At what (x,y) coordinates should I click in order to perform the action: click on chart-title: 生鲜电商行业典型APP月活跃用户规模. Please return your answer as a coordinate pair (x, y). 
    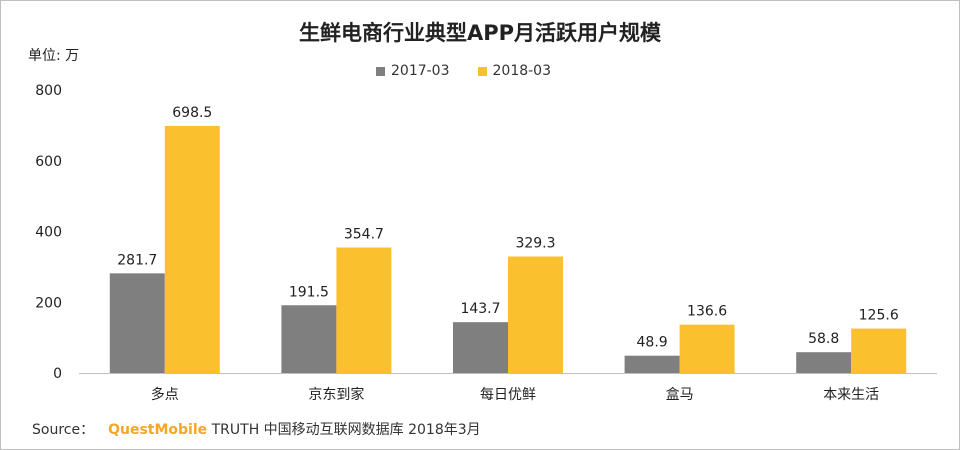
    Looking at the image, I should click on (480, 33).